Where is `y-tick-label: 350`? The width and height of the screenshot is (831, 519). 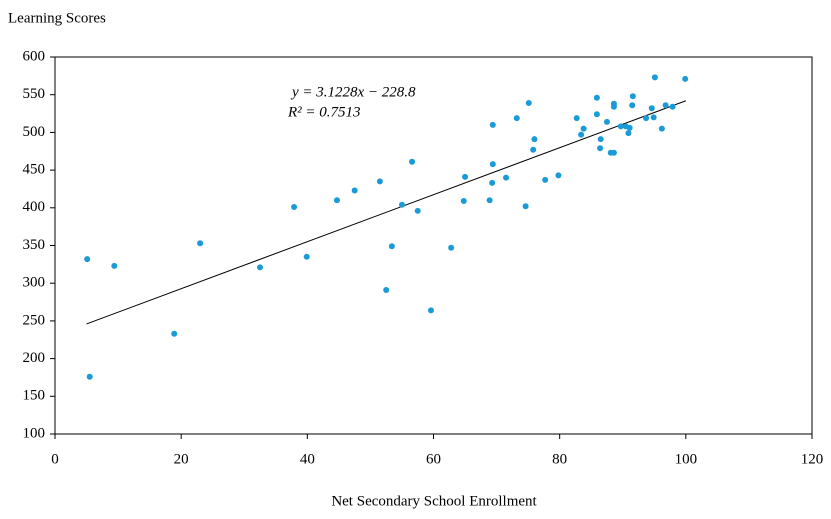
y-tick-label: 350 is located at coordinates (34, 245).